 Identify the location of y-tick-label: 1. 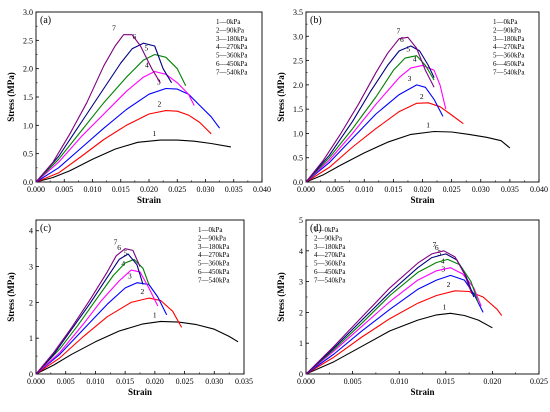
(31, 338).